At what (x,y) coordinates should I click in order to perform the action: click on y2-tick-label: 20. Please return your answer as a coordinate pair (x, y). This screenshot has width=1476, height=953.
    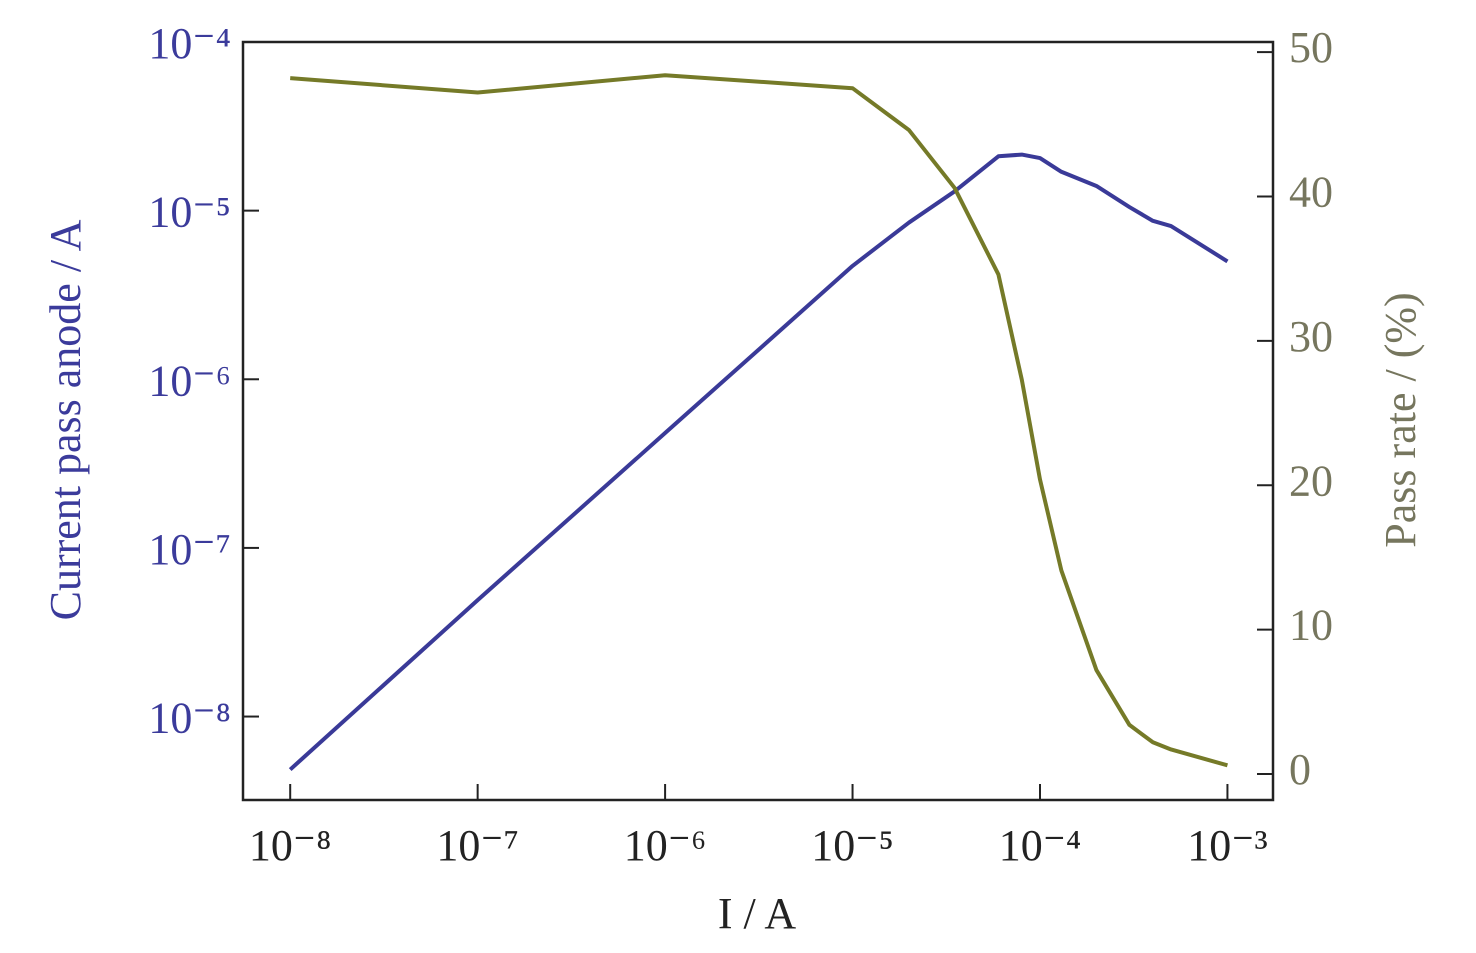
    Looking at the image, I should click on (1311, 480).